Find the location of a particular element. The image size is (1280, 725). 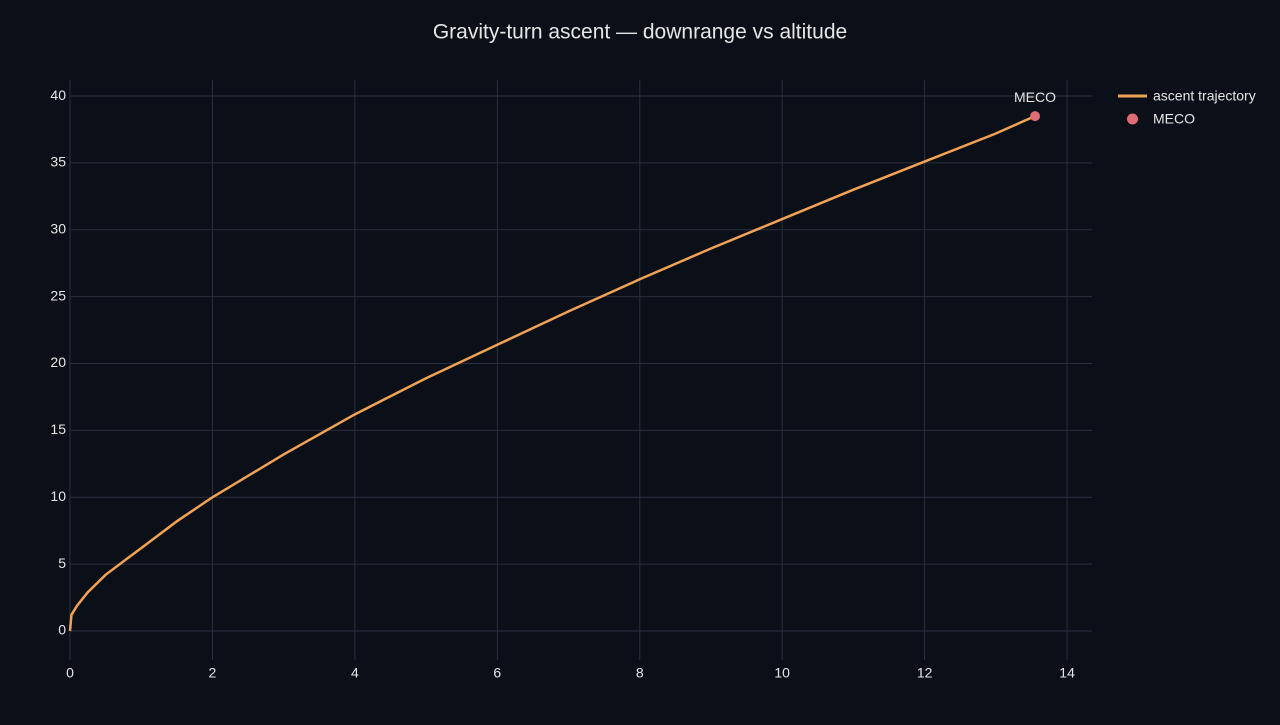

y-tick-label: 30 is located at coordinates (58, 228).